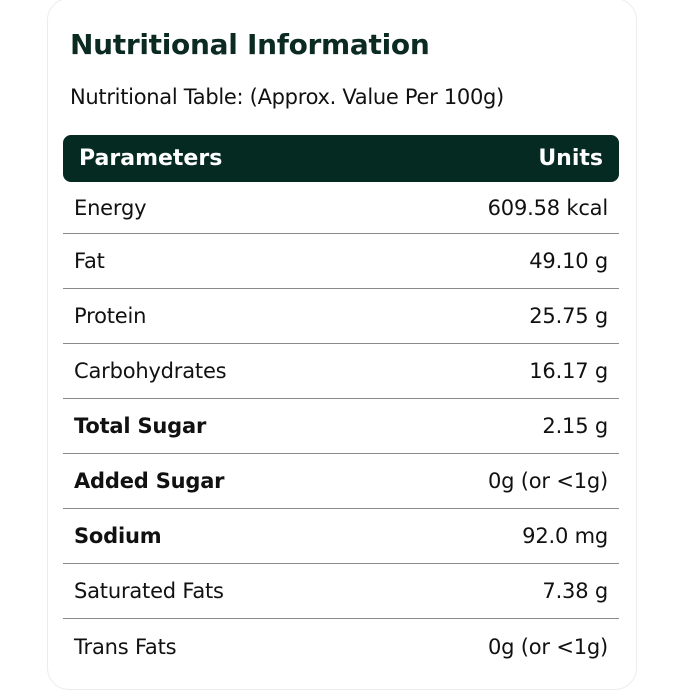  Describe the element at coordinates (110, 208) in the screenshot. I see `parameter-name: Energy` at that location.